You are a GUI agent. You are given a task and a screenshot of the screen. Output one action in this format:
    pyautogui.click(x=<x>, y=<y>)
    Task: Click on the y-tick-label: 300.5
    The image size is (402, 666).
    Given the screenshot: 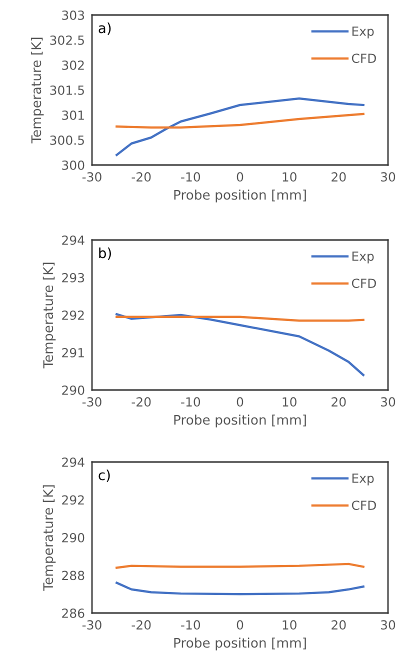 What is the action you would take?
    pyautogui.click(x=67, y=140)
    